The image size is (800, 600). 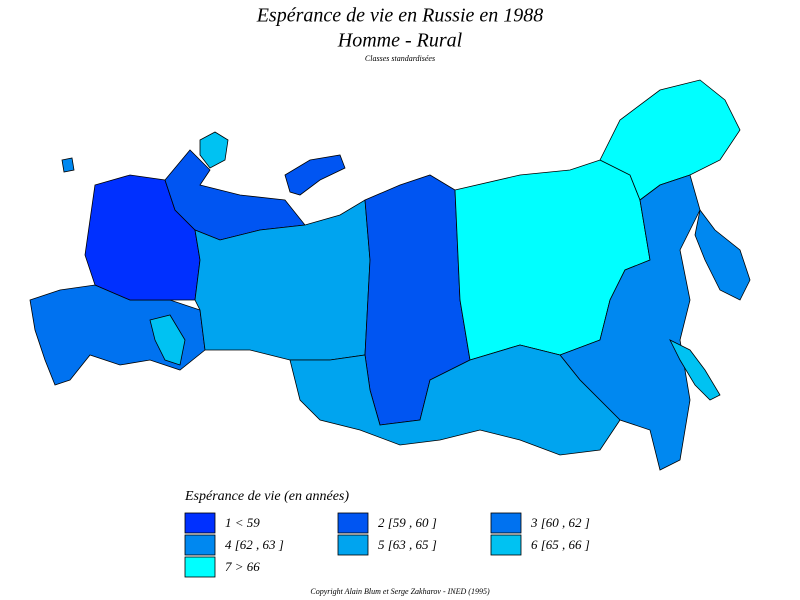 I want to click on subtitle: Homme - Rural, so click(x=400, y=41).